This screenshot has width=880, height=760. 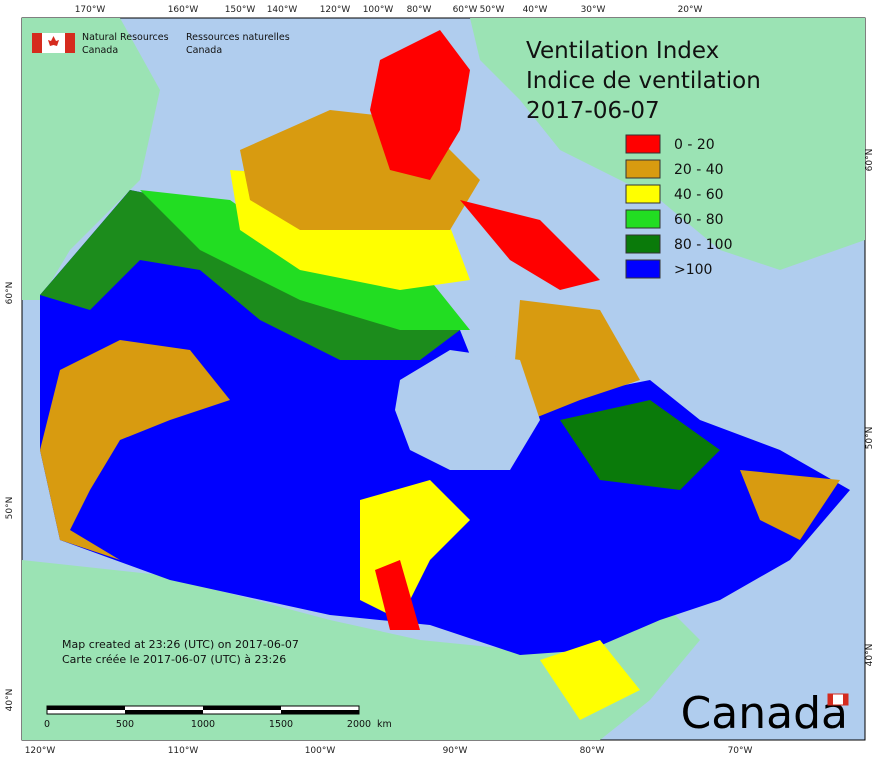 What do you see at coordinates (125, 724) in the screenshot?
I see `scale-label: 500` at bounding box center [125, 724].